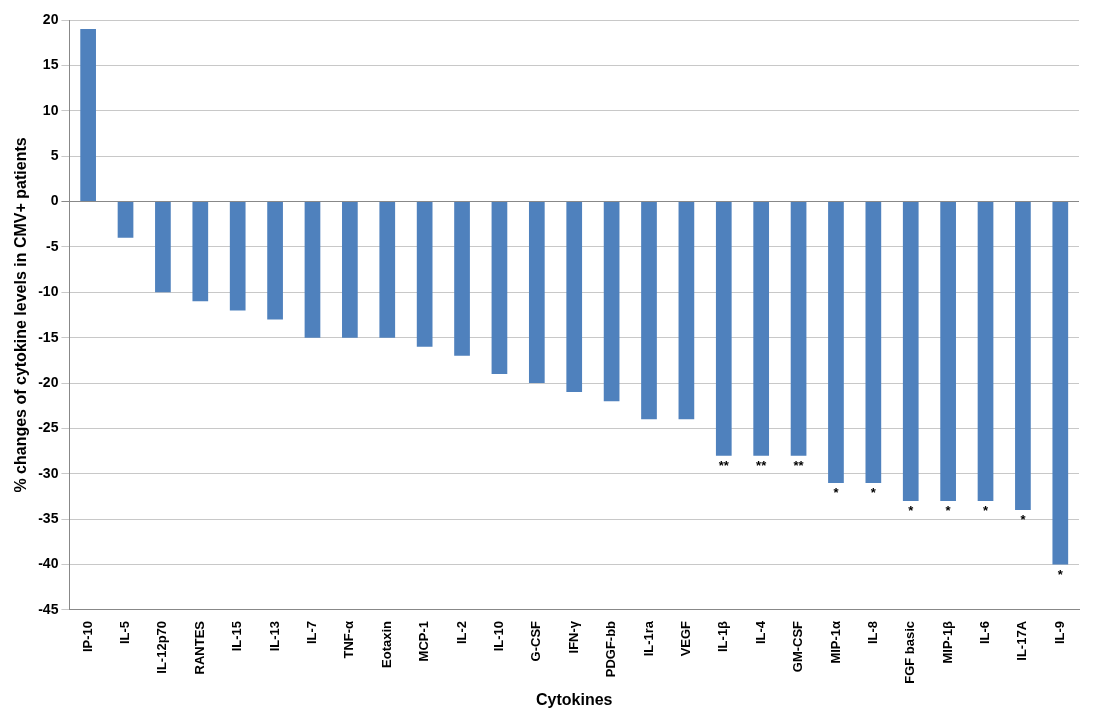  I want to click on x-tick-label: IL-1β, so click(723, 636).